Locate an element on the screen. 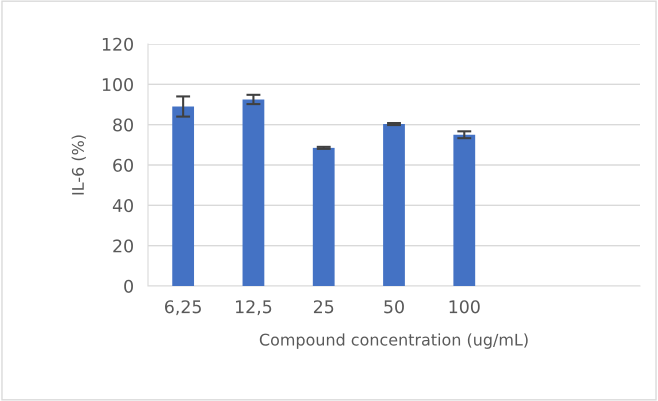  y-tick-label: 100 is located at coordinates (117, 85).